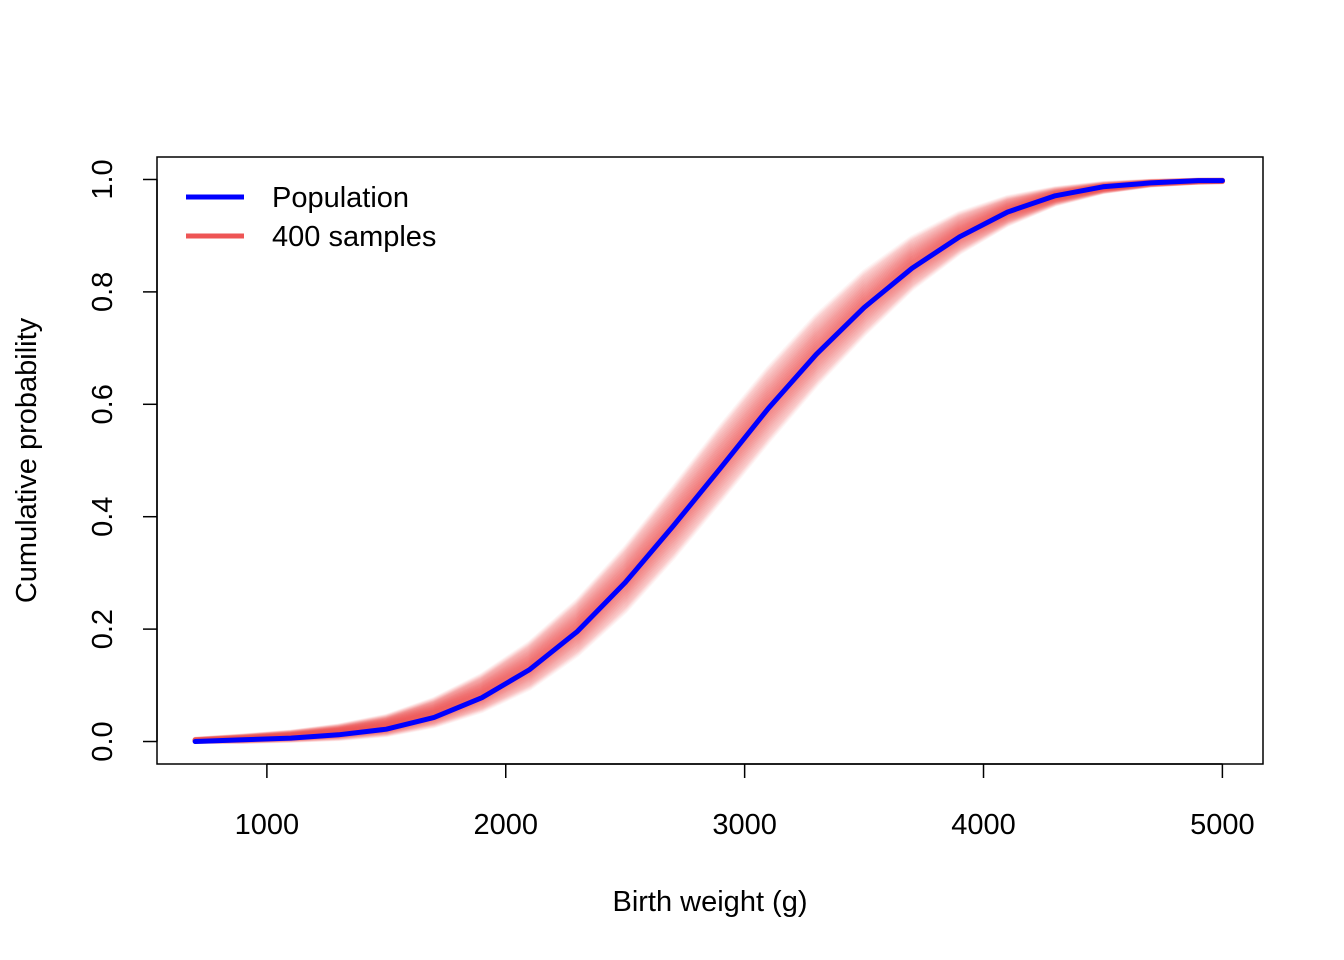  What do you see at coordinates (506, 825) in the screenshot?
I see `x-tick-label: 2000` at bounding box center [506, 825].